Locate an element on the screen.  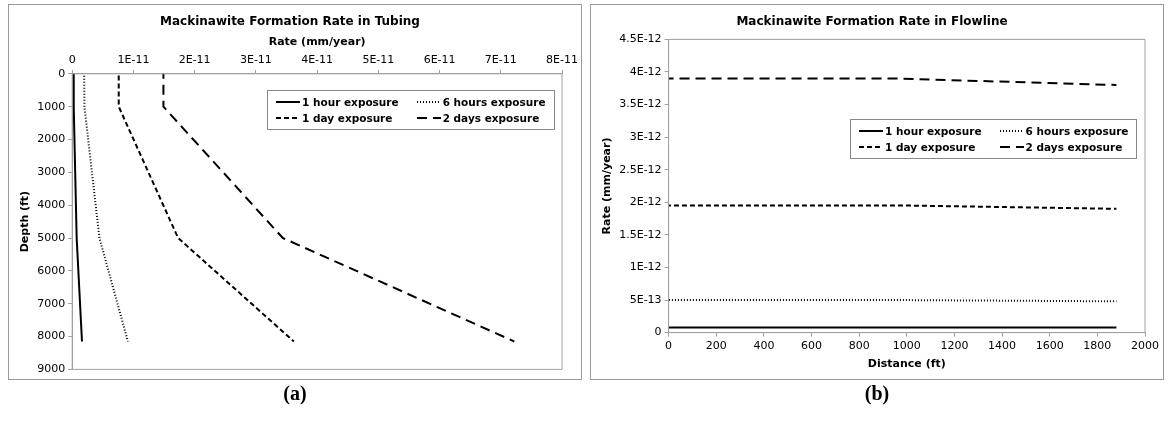
x-tick-label: 1400 is located at coordinates (1002, 346).